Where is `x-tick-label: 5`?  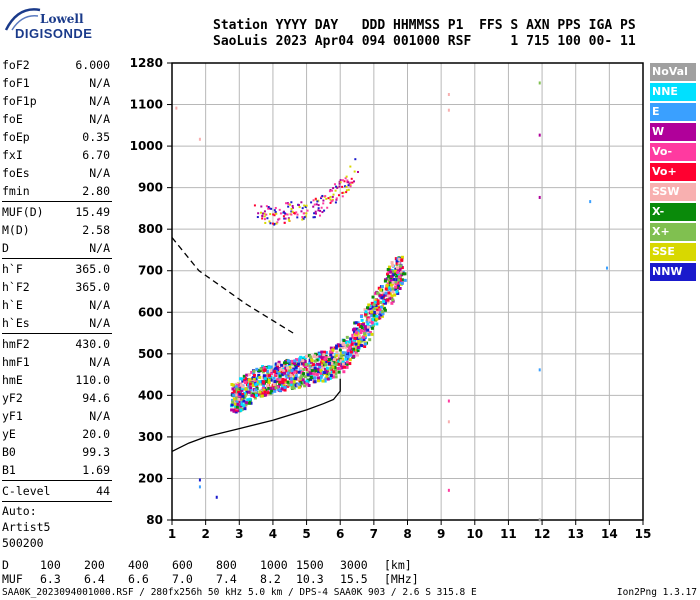
x-tick-label: 5 is located at coordinates (306, 534).